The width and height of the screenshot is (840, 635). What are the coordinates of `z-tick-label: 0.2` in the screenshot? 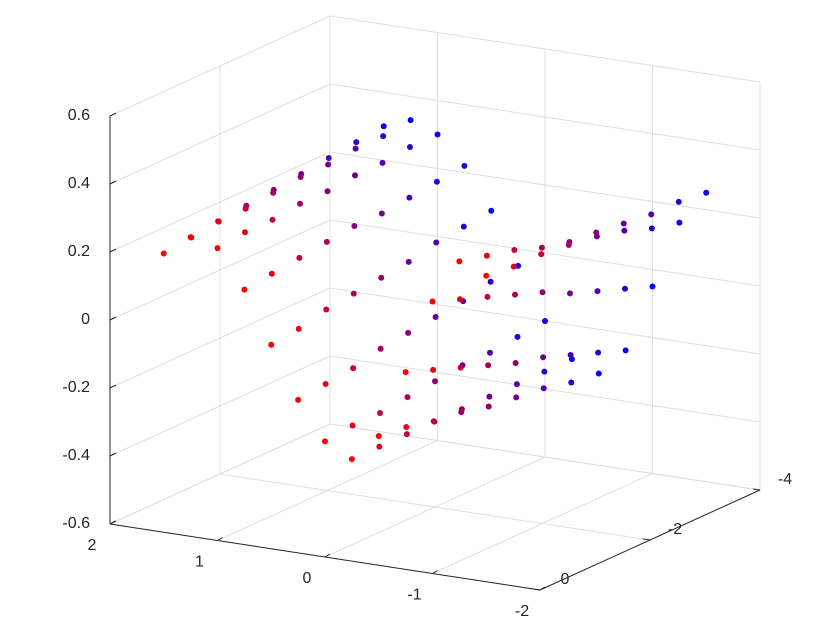 It's located at (79, 251).